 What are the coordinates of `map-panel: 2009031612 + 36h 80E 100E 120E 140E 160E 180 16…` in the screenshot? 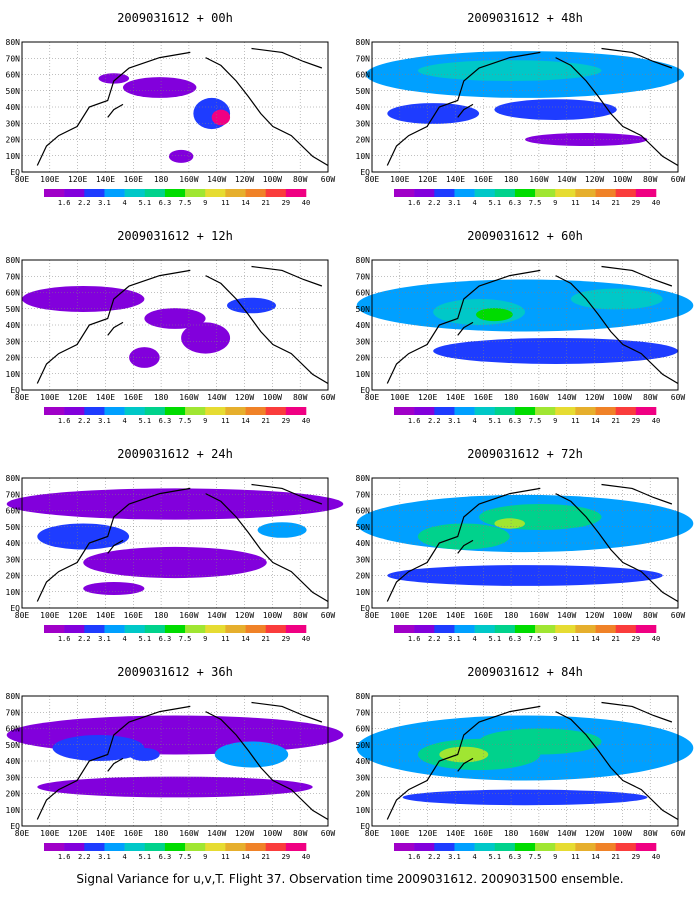 It's located at (175, 763).